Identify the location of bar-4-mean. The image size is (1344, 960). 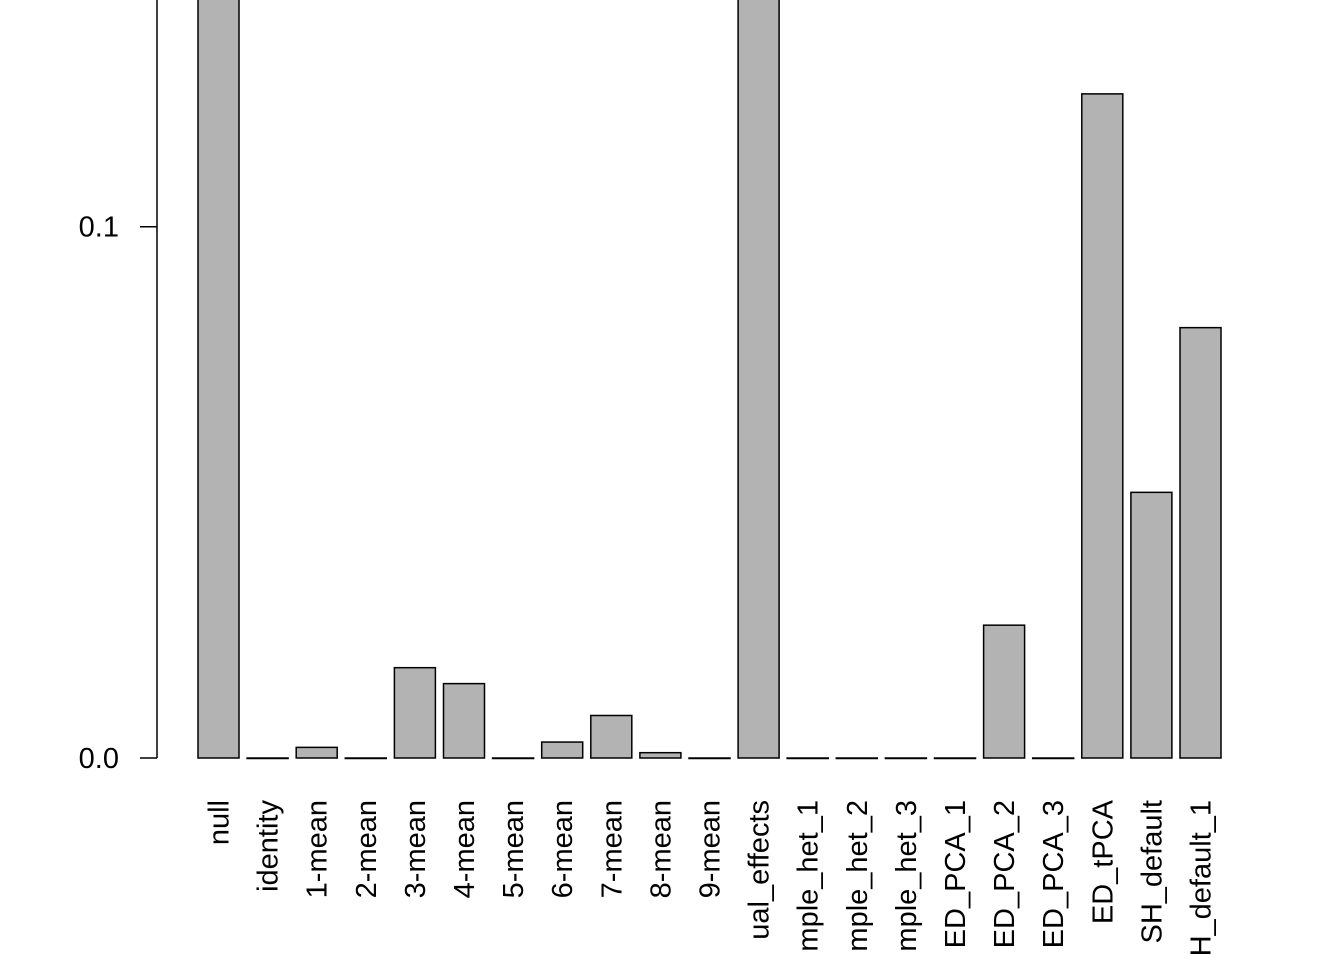
(464, 720).